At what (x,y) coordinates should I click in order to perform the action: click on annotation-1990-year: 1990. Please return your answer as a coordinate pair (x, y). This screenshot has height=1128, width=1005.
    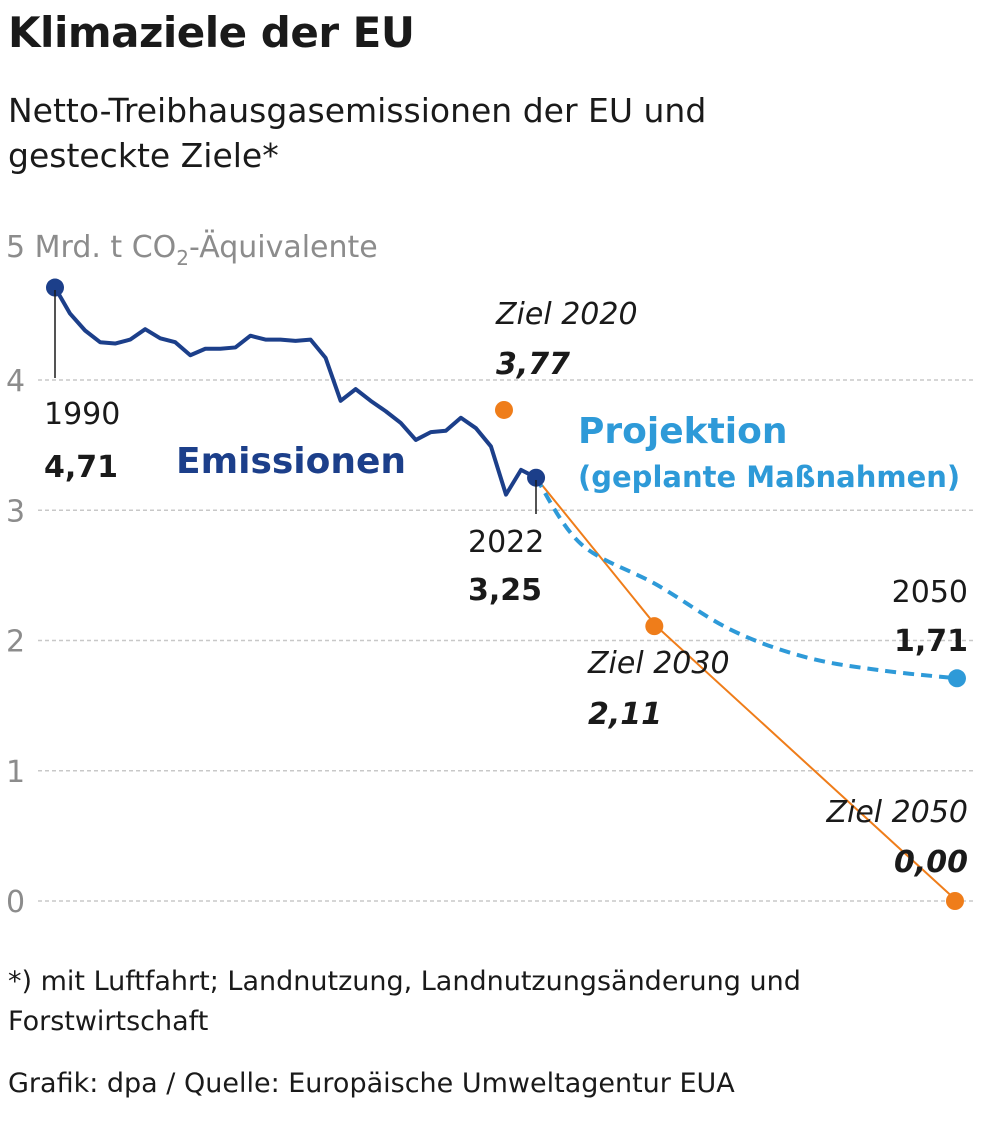
    Looking at the image, I should click on (82, 414).